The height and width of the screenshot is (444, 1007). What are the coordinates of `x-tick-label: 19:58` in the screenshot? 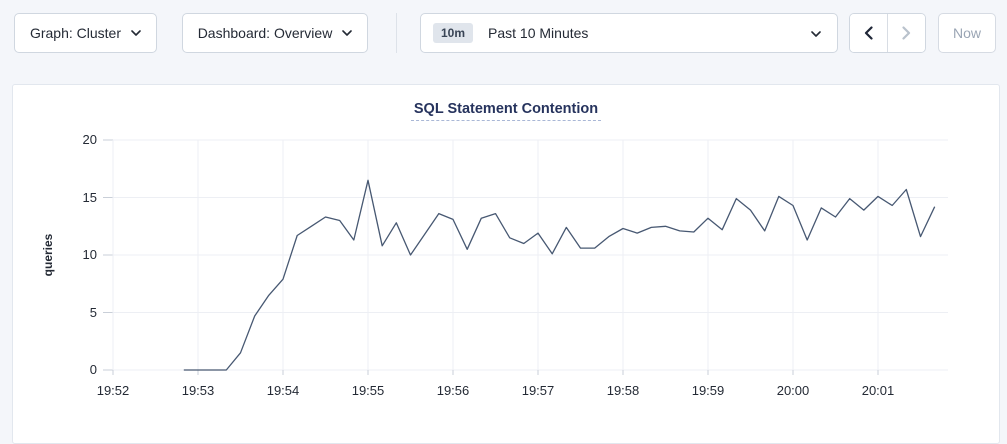 It's located at (623, 390).